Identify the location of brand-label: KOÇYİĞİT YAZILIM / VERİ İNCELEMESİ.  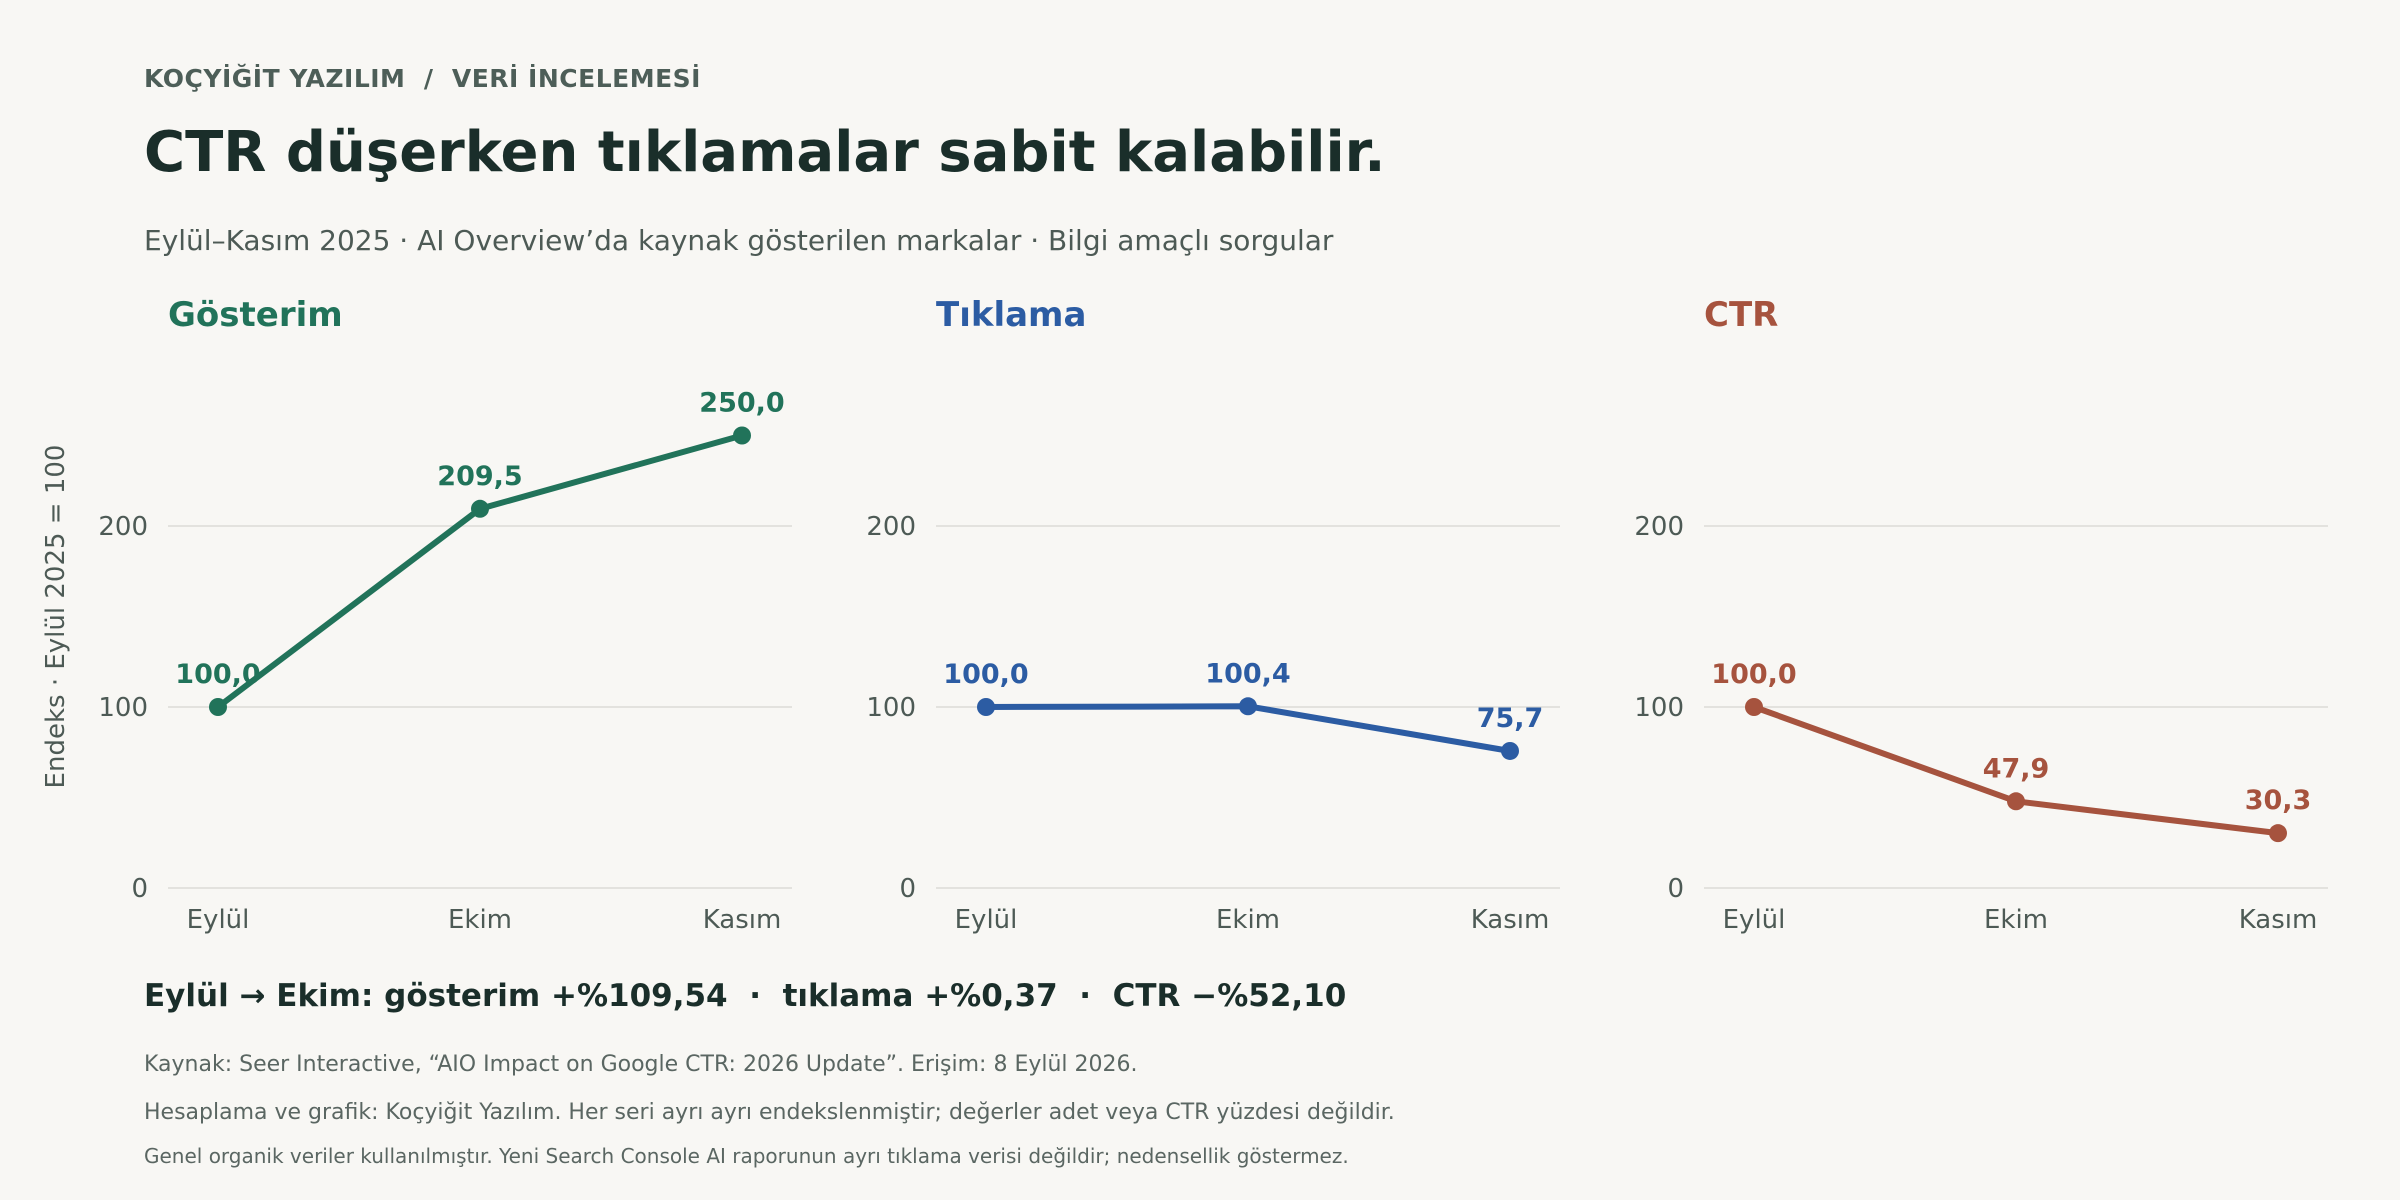
(422, 78).